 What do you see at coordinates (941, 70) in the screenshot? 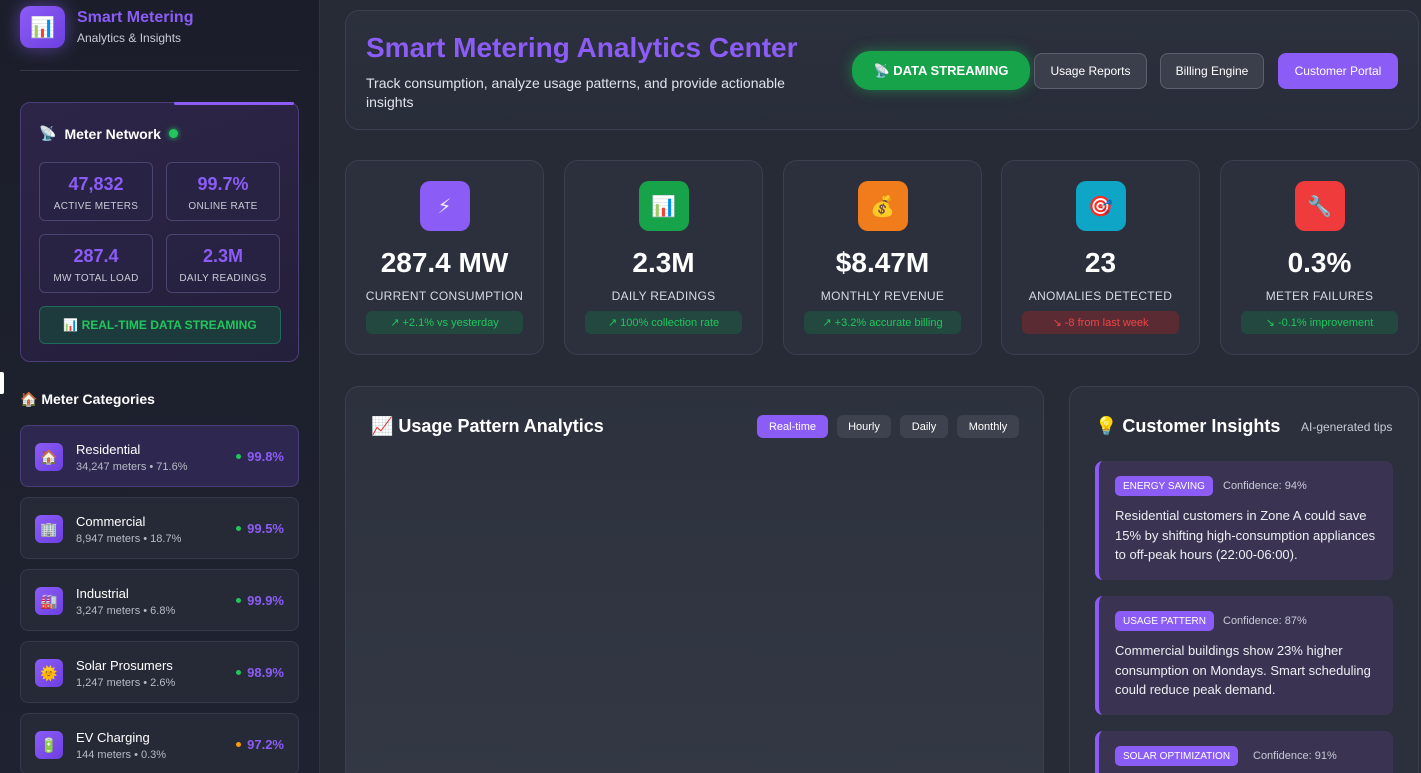
I see `data-streaming-button: 📡 DATA STREAMING` at bounding box center [941, 70].